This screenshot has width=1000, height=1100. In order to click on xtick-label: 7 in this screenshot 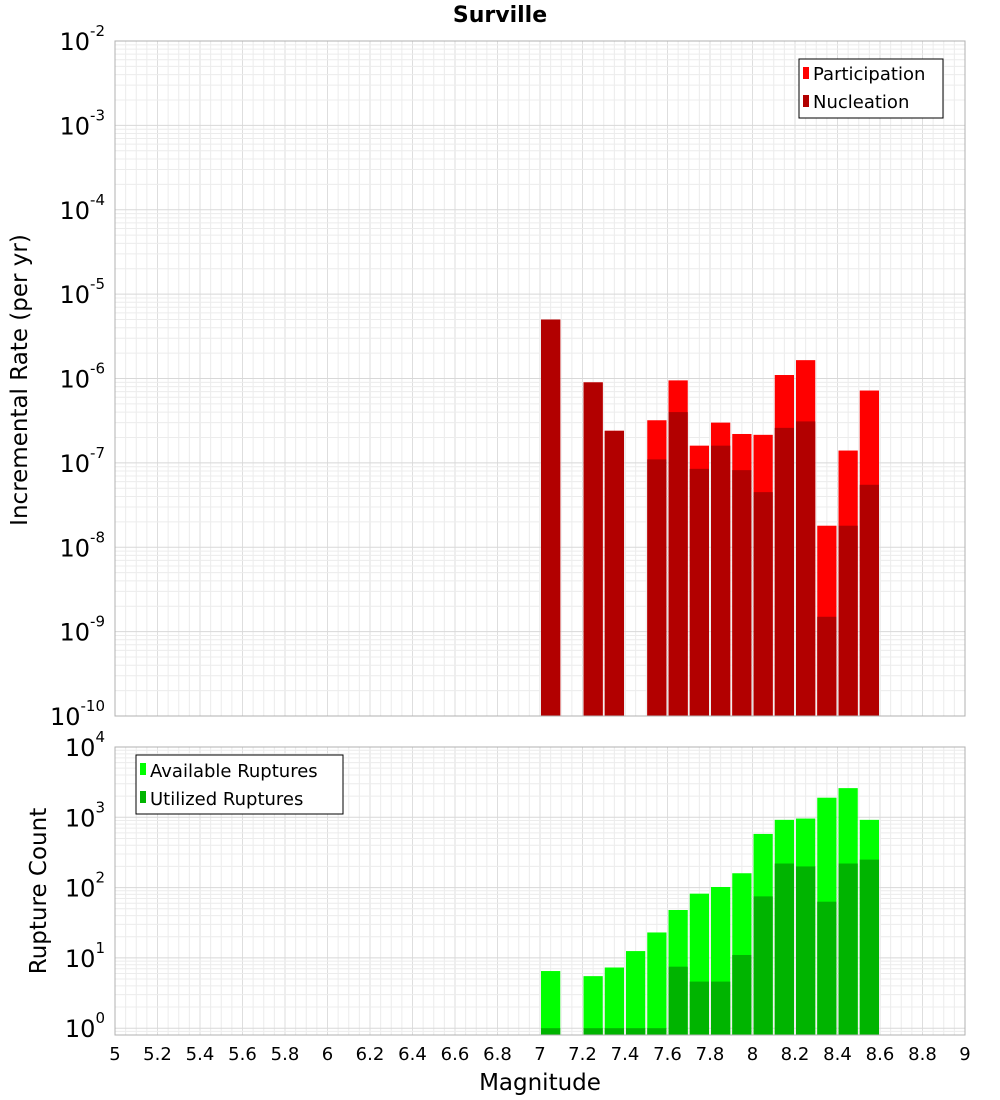, I will do `click(539, 1054)`.